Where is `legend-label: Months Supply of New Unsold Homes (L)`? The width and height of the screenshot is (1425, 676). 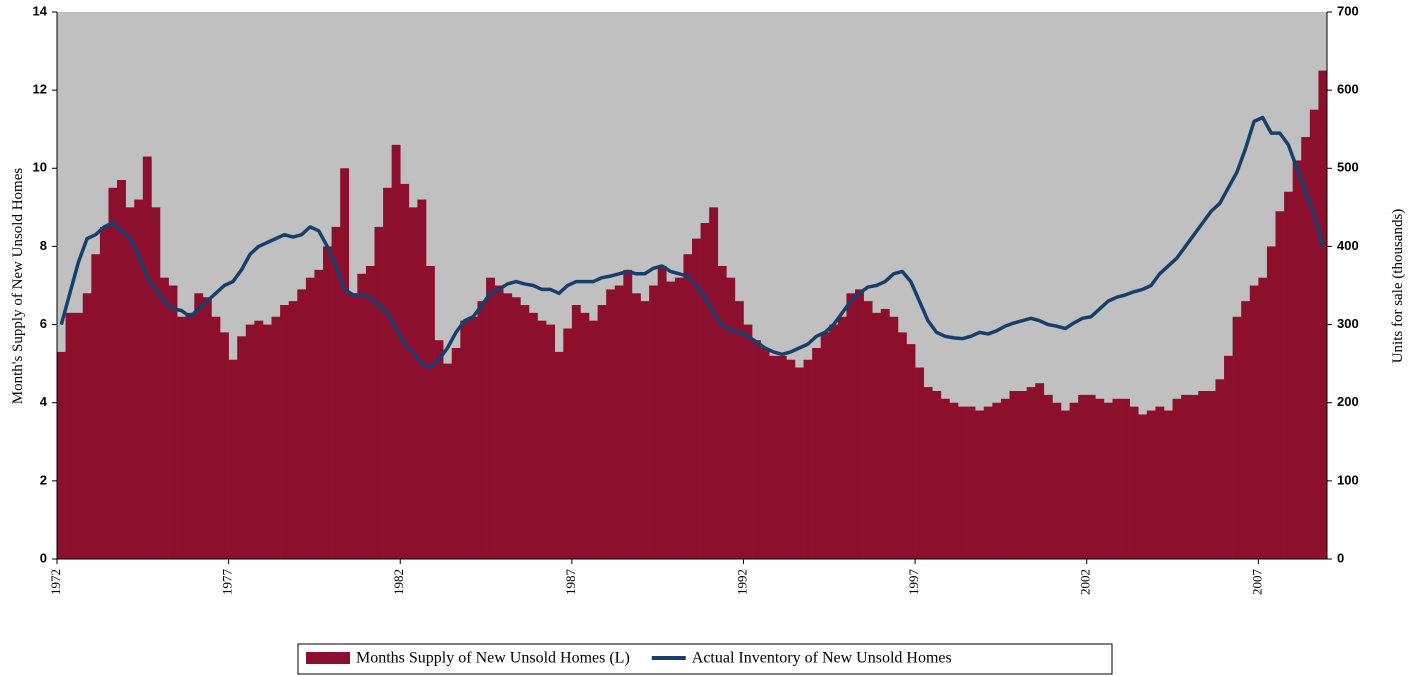
legend-label: Months Supply of New Unsold Homes (L) is located at coordinates (493, 658).